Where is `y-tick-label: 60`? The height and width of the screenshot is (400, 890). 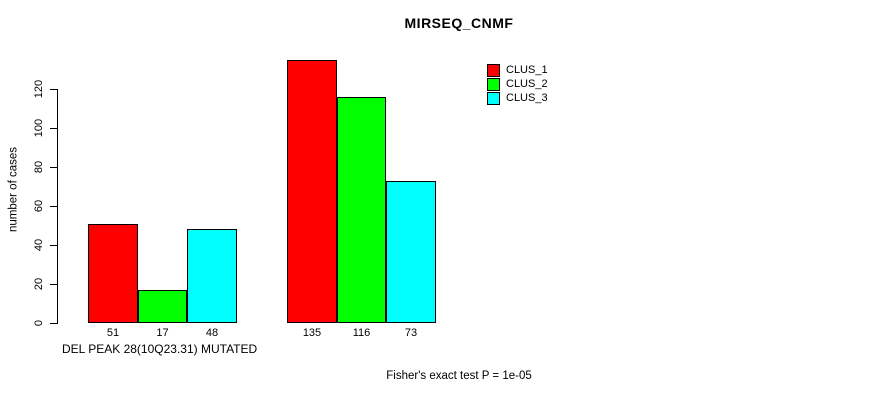
y-tick-label: 60 is located at coordinates (39, 206).